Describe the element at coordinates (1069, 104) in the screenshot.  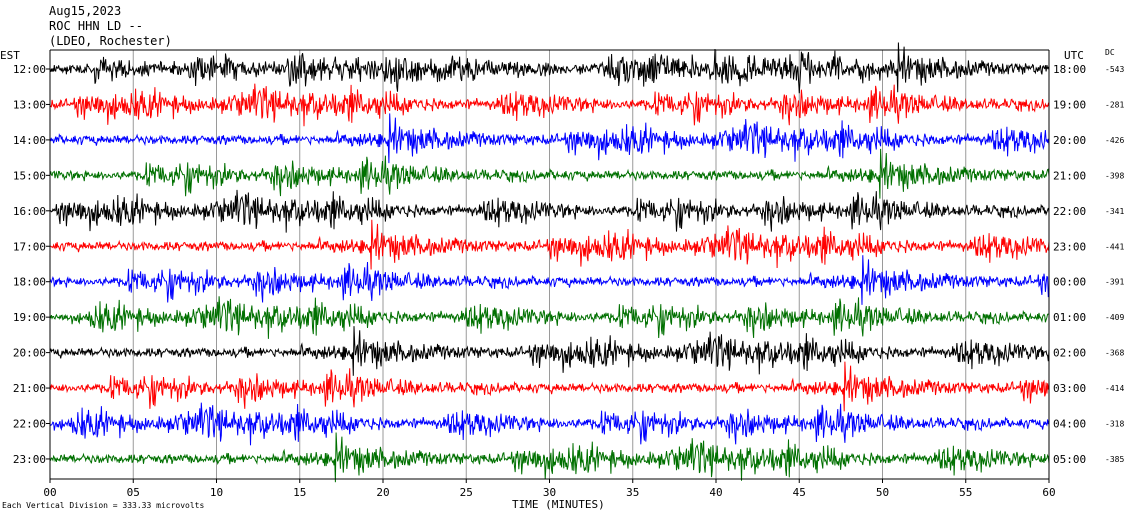
I see `utc-label-1: 19:00` at that location.